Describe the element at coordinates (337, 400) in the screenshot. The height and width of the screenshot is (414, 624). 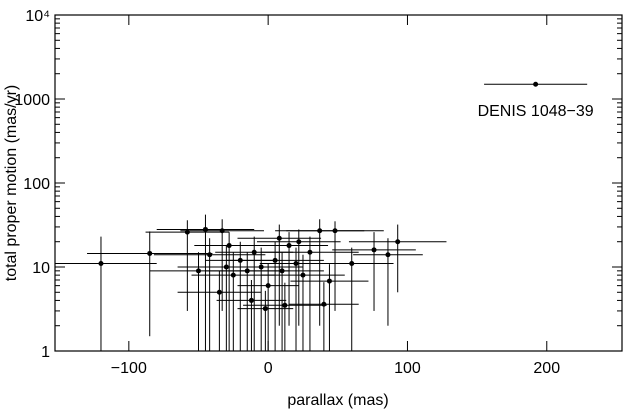
I see `x-axis-label: parallax (mas)` at that location.